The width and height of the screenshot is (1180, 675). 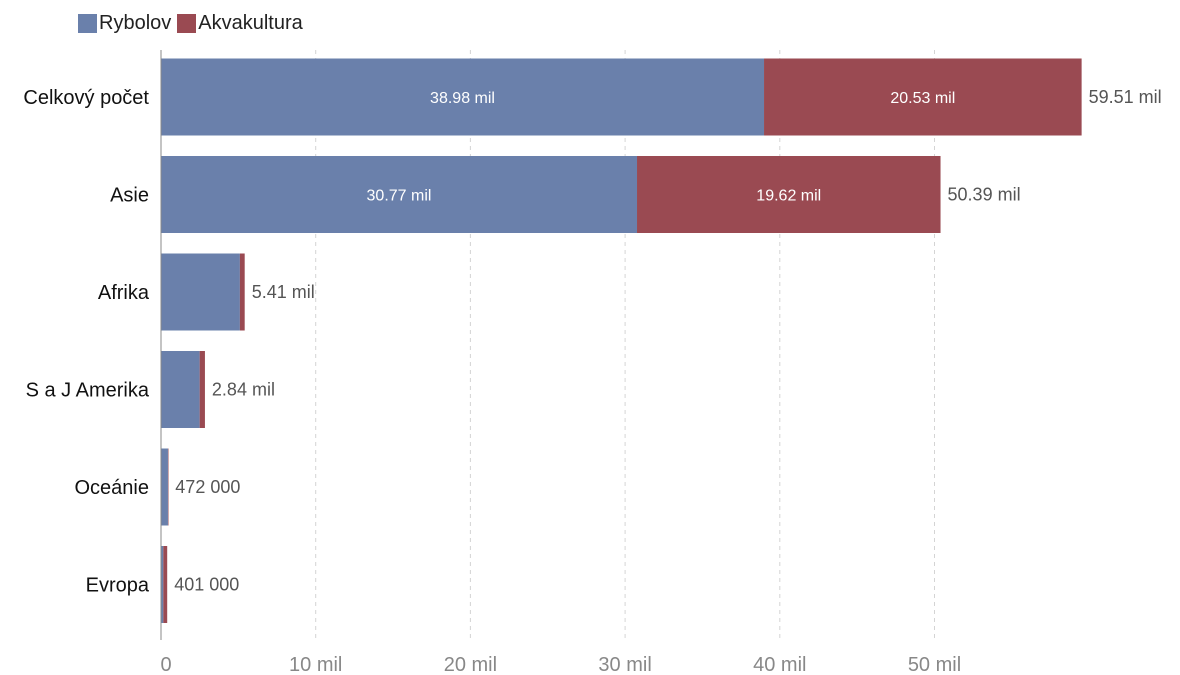 I want to click on x-tick-label-10: 10 mil, so click(x=315, y=664).